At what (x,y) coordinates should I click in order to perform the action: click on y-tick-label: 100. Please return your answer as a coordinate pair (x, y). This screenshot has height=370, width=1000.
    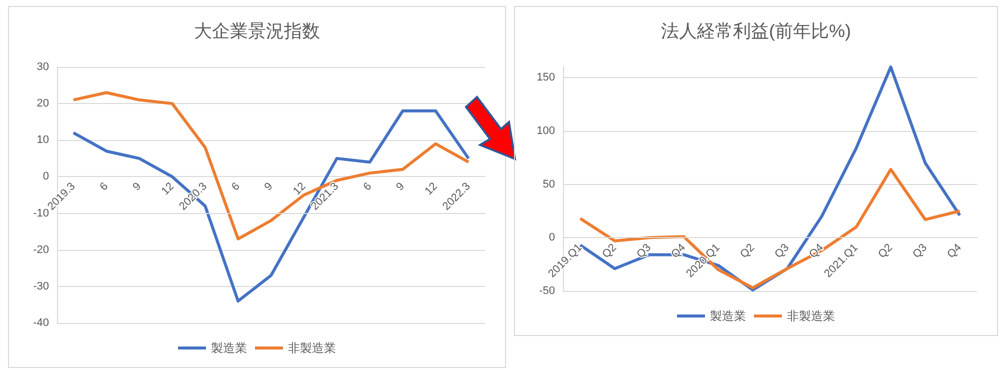
    Looking at the image, I should click on (545, 131).